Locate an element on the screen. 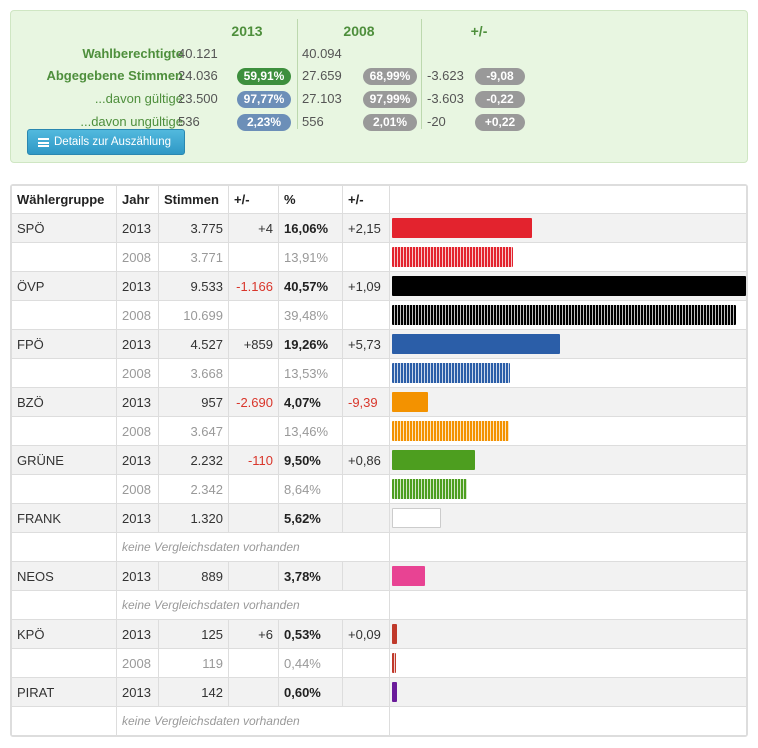 This screenshot has height=748, width=758. row-pct-diff: +2,15 is located at coordinates (366, 228).